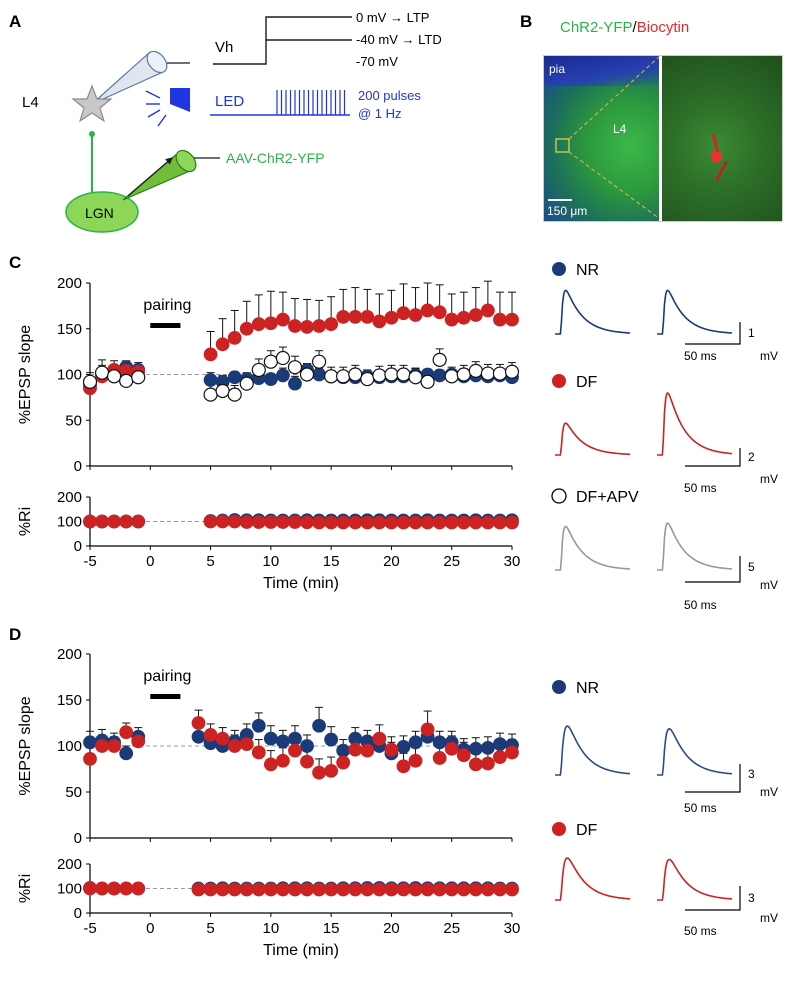 This screenshot has height=982, width=800. Describe the element at coordinates (731, 471) in the screenshot. I see `scalebar-c-df: 2 50 ms mV` at that location.